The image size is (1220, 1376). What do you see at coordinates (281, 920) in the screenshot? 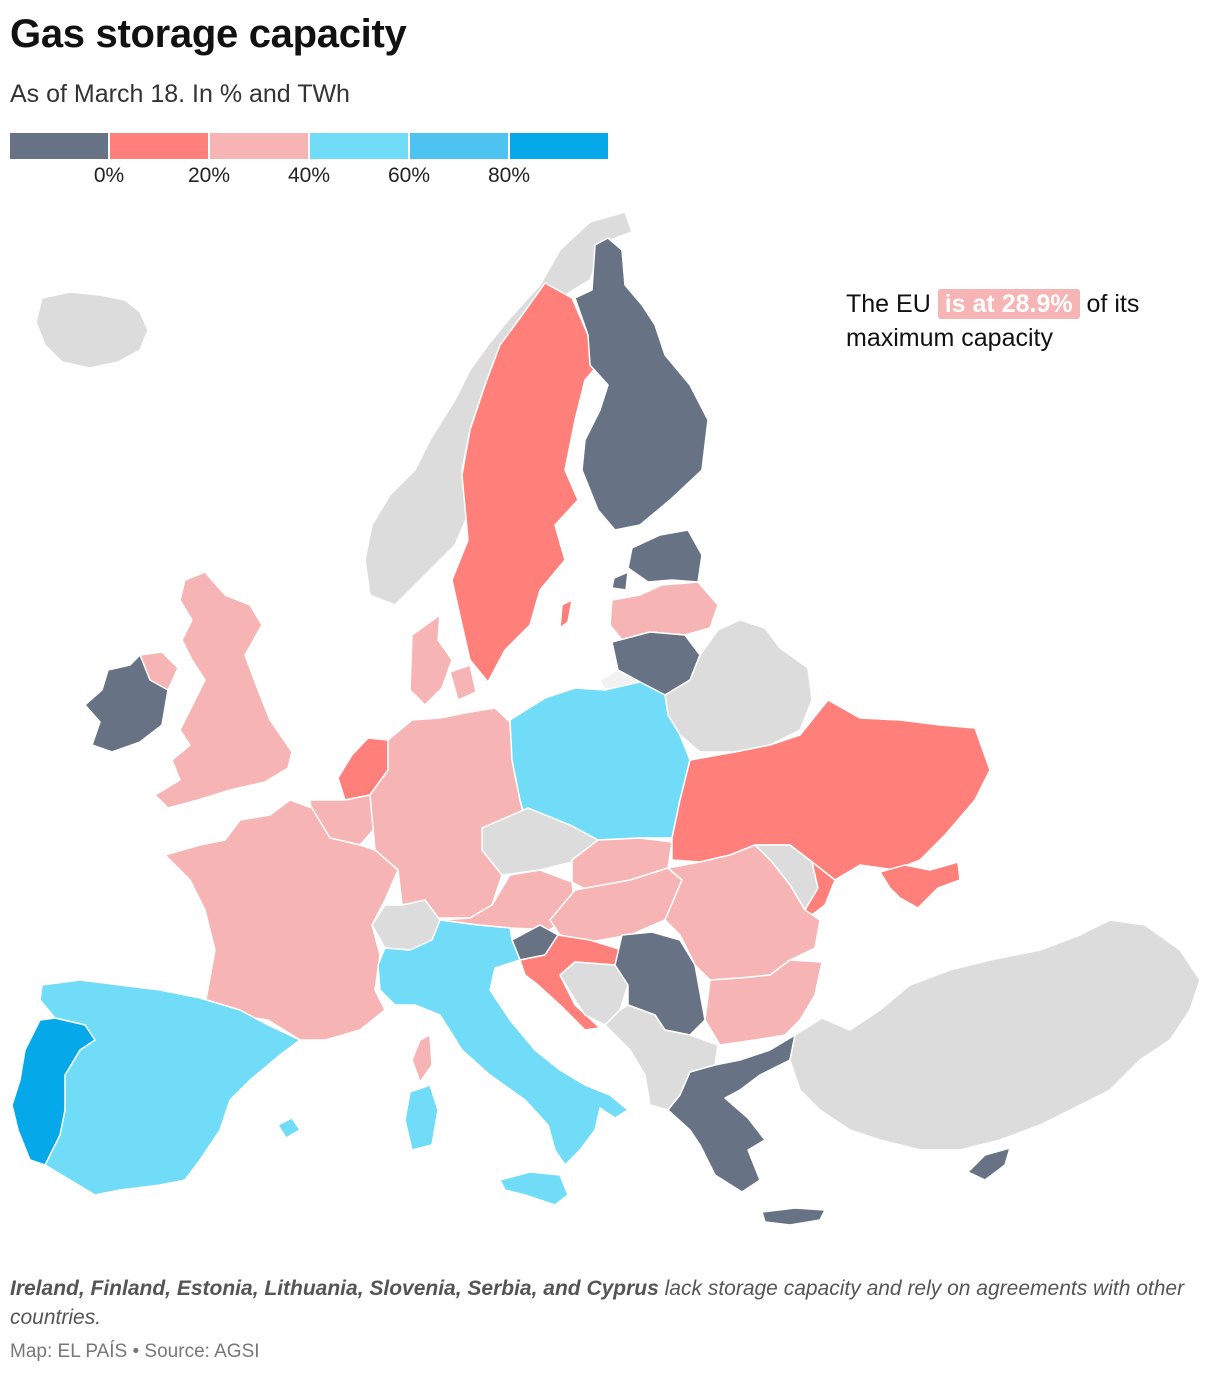
I see `region-france` at bounding box center [281, 920].